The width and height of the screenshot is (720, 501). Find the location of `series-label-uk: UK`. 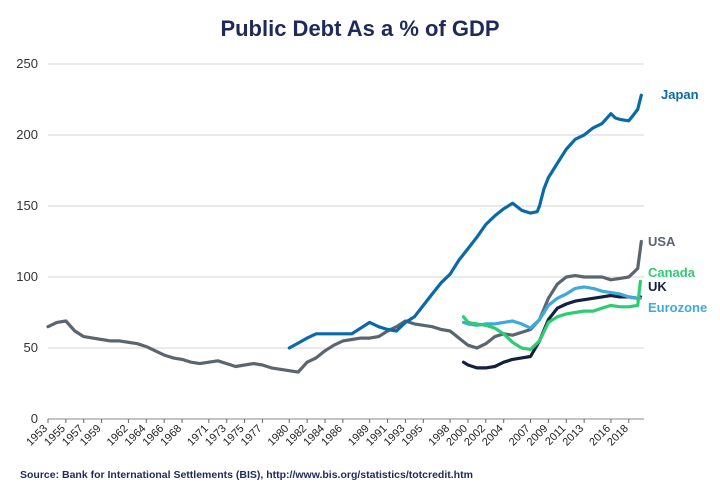

series-label-uk: UK is located at coordinates (657, 286).